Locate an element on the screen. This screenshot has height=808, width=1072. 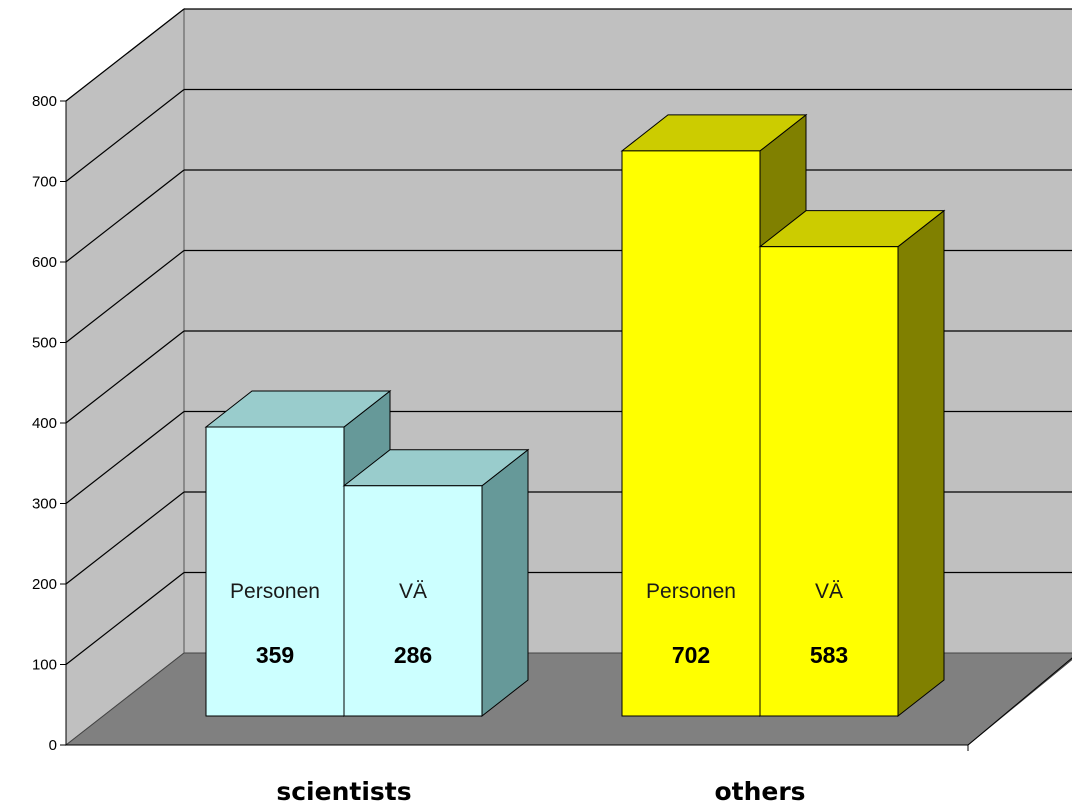
floor-edge is located at coordinates (1019, 701).